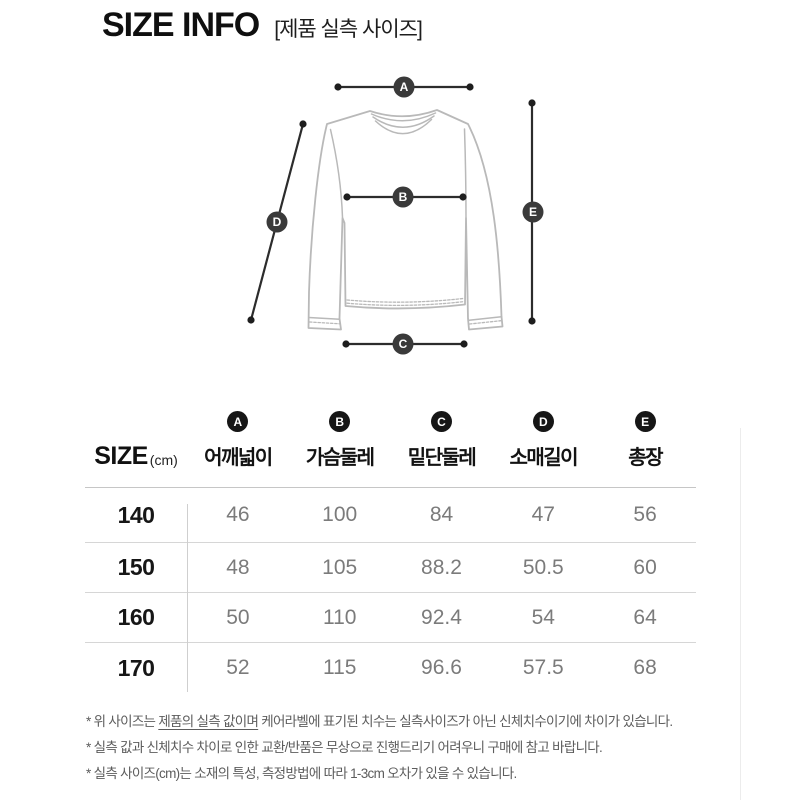  What do you see at coordinates (238, 458) in the screenshot?
I see `column-label: 어깨넓이` at bounding box center [238, 458].